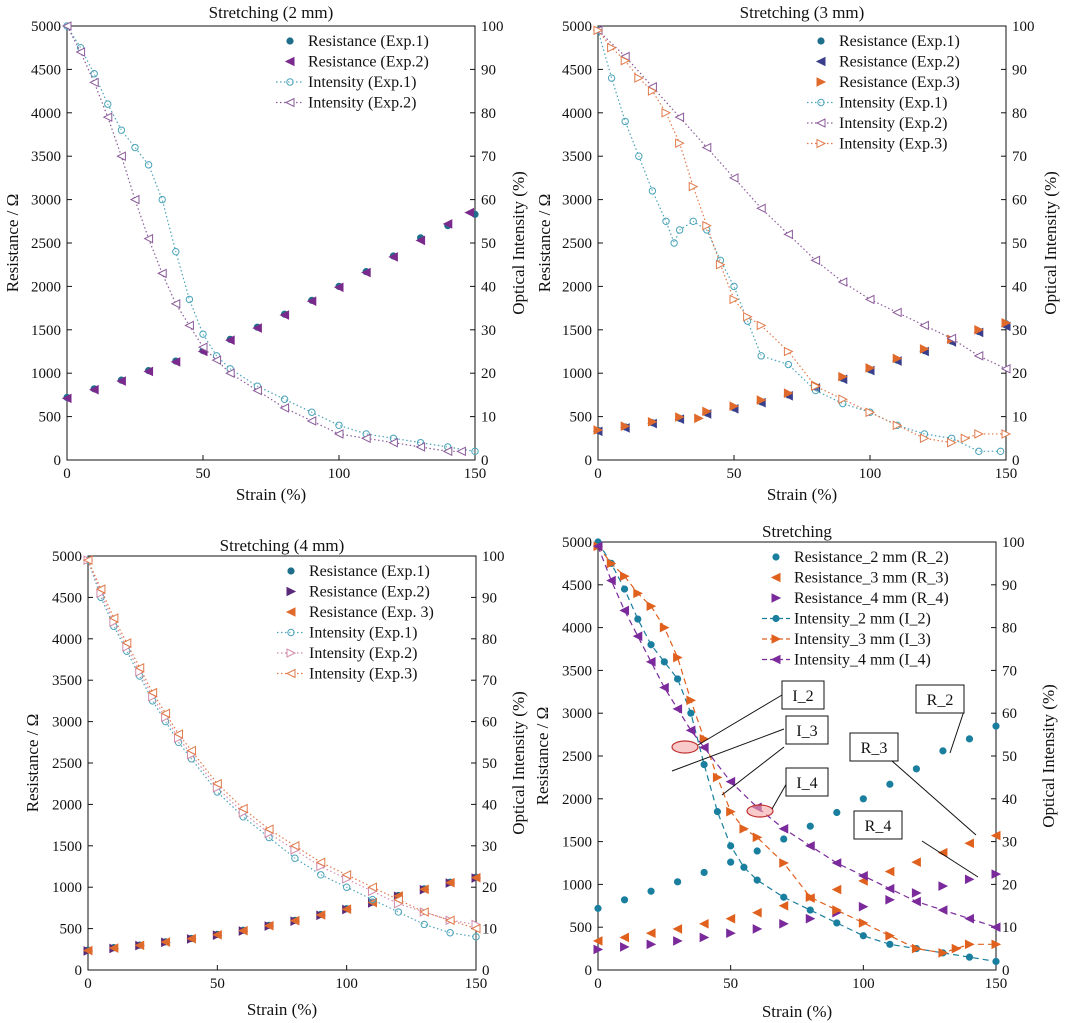 This screenshot has height=1023, width=1065. Describe the element at coordinates (940, 700) in the screenshot. I see `annotation-r2: R_2` at that location.